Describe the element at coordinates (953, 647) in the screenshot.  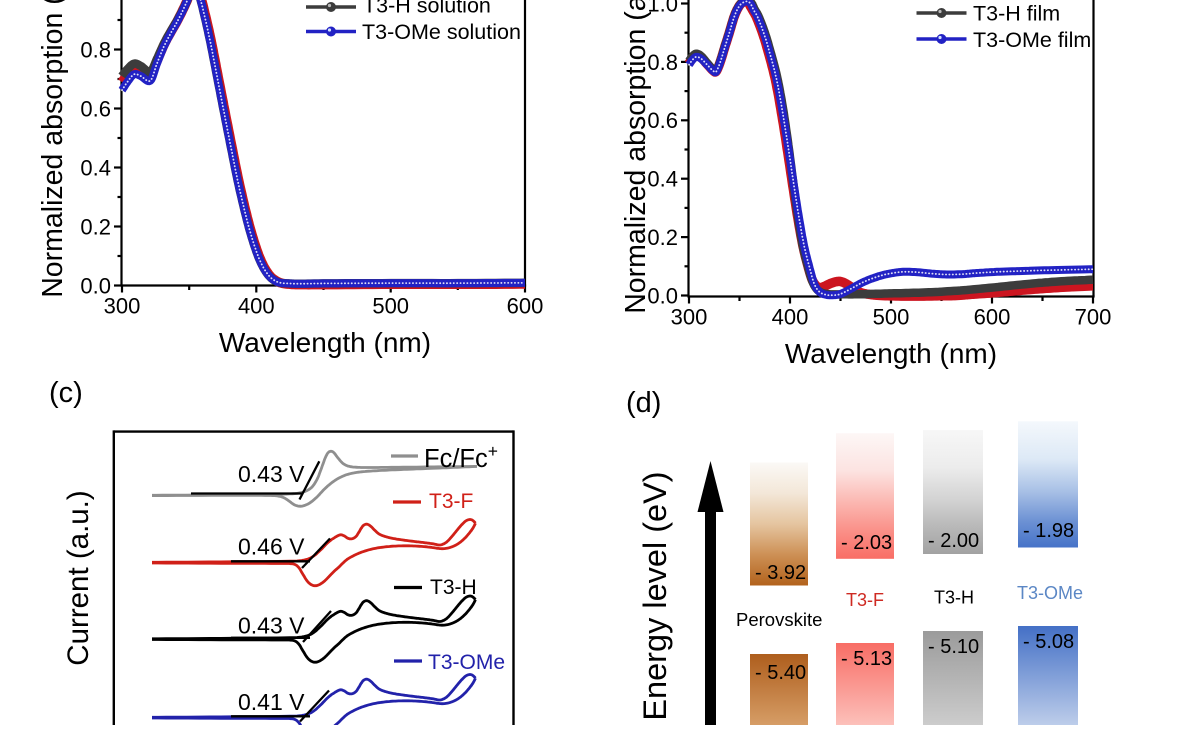
I see `svg-text: - 5.10` at that location.